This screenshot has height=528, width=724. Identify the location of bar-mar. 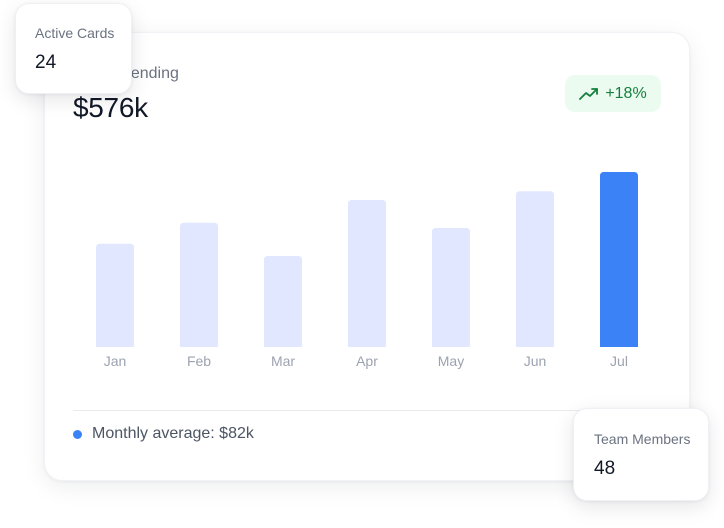
(283, 301).